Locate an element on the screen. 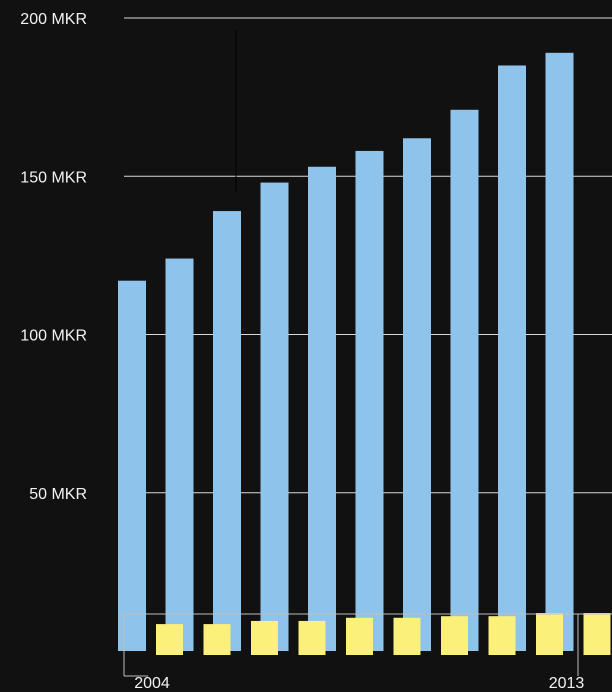 The height and width of the screenshot is (692, 612). bar-2006 is located at coordinates (227, 431).